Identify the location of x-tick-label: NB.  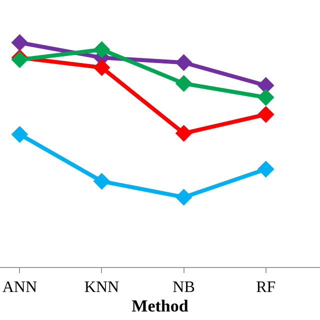
(183, 287).